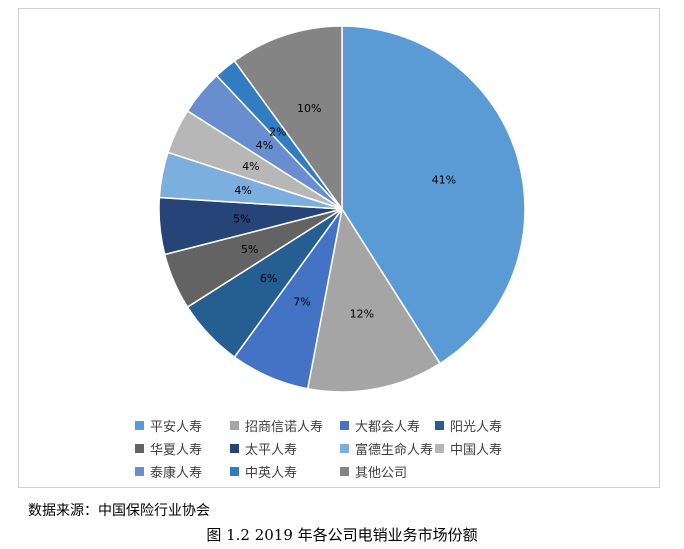 The image size is (684, 549). Describe the element at coordinates (444, 179) in the screenshot. I see `data-label-pingan: 41%` at that location.